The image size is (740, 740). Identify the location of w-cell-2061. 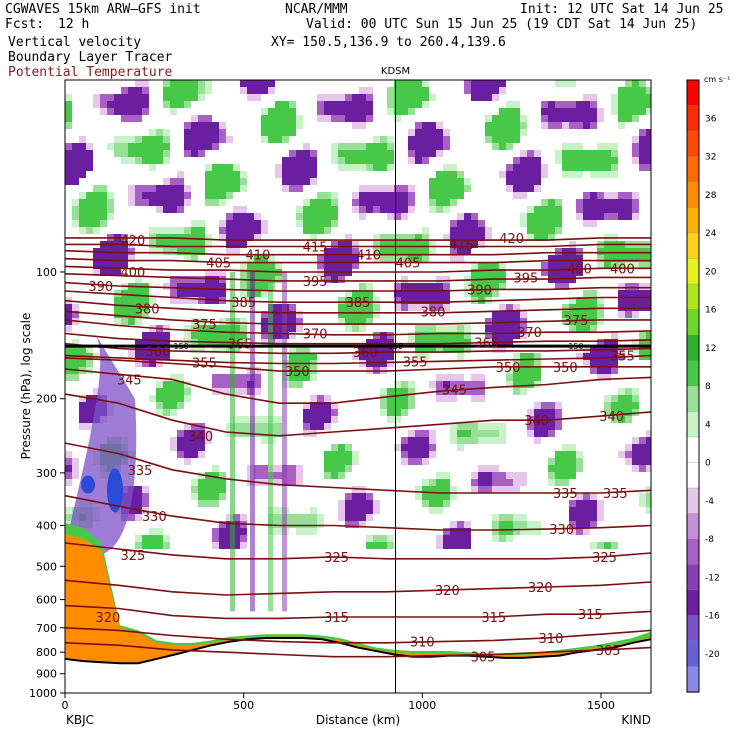
(593, 125).